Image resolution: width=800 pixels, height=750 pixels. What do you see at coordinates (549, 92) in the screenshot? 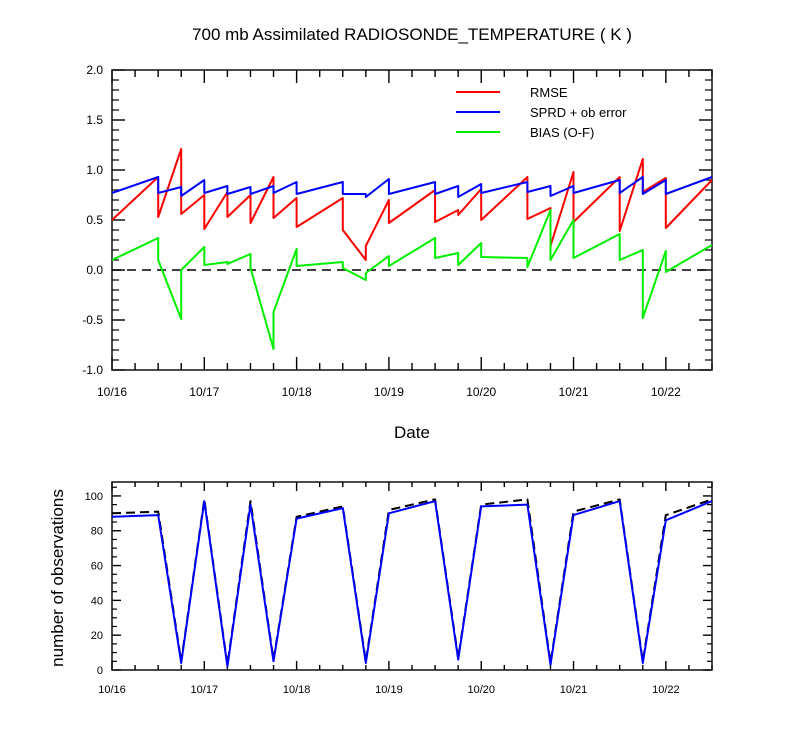
I see `legend-label: RMSE` at bounding box center [549, 92].